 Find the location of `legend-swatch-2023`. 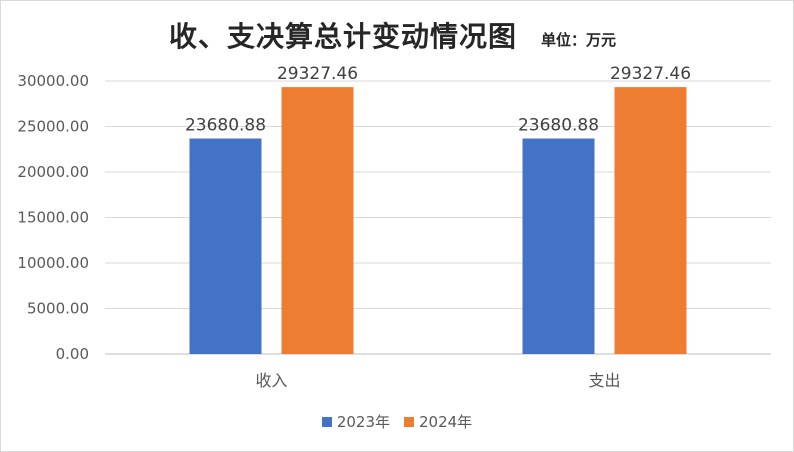

legend-swatch-2023 is located at coordinates (326, 421).